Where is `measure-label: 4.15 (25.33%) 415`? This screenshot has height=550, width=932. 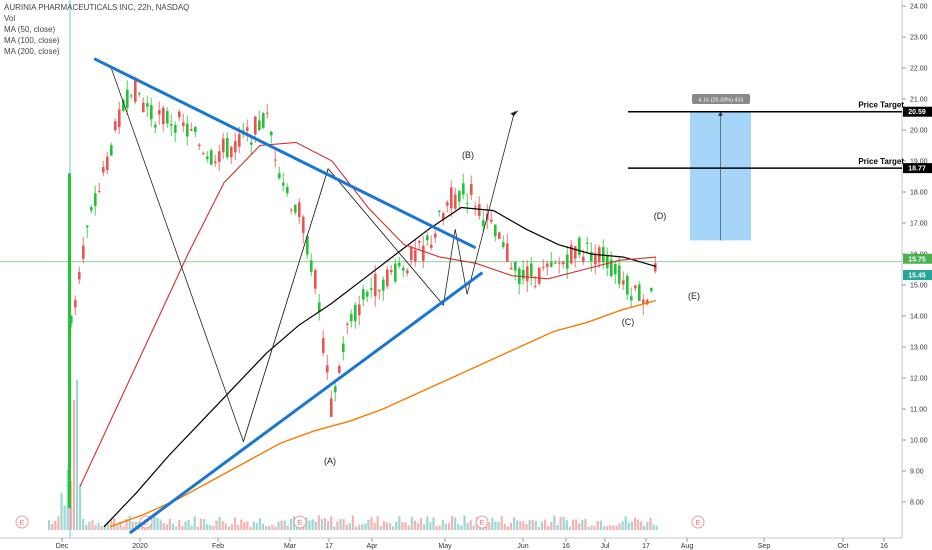 measure-label: 4.15 (25.33%) 415 is located at coordinates (720, 101).